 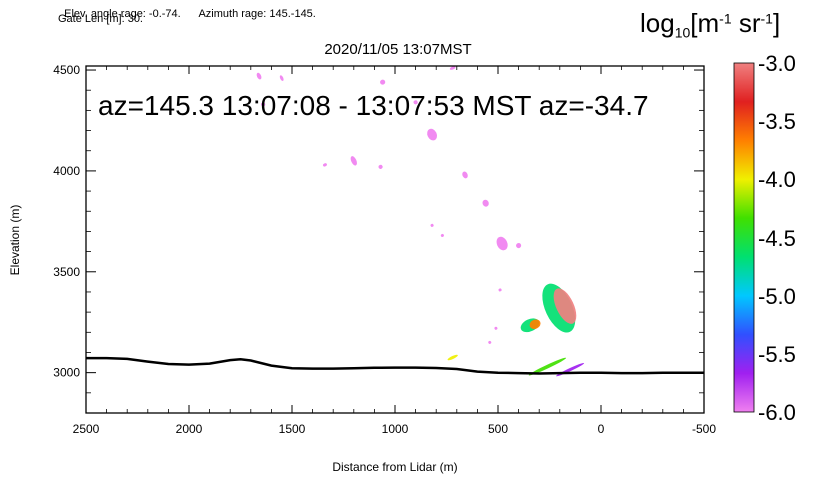 What do you see at coordinates (66, 373) in the screenshot?
I see `y-tick-label: 3000` at bounding box center [66, 373].